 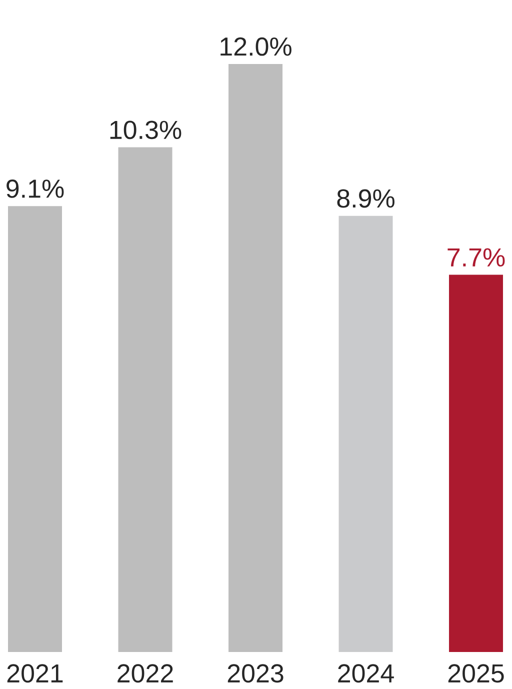 I want to click on x-tick-label: 2023, so click(x=256, y=673).